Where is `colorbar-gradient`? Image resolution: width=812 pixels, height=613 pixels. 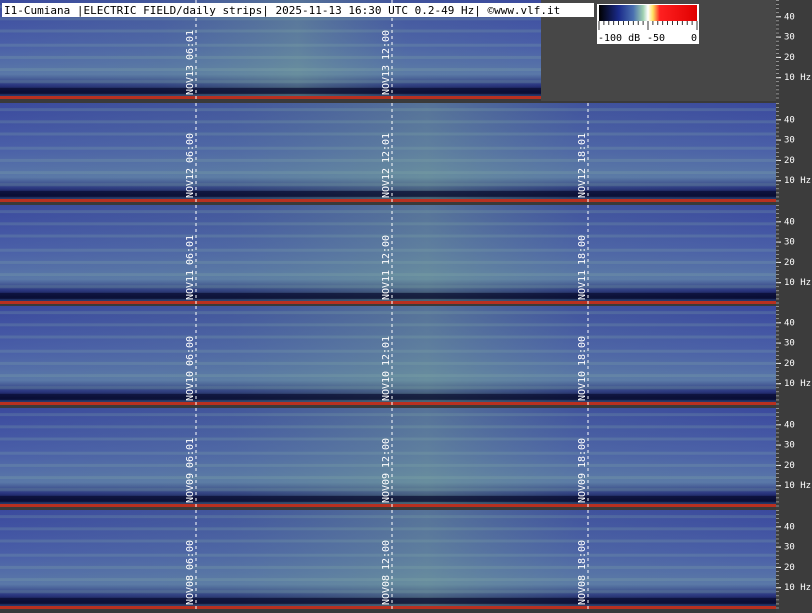 colorbar-gradient is located at coordinates (648, 13).